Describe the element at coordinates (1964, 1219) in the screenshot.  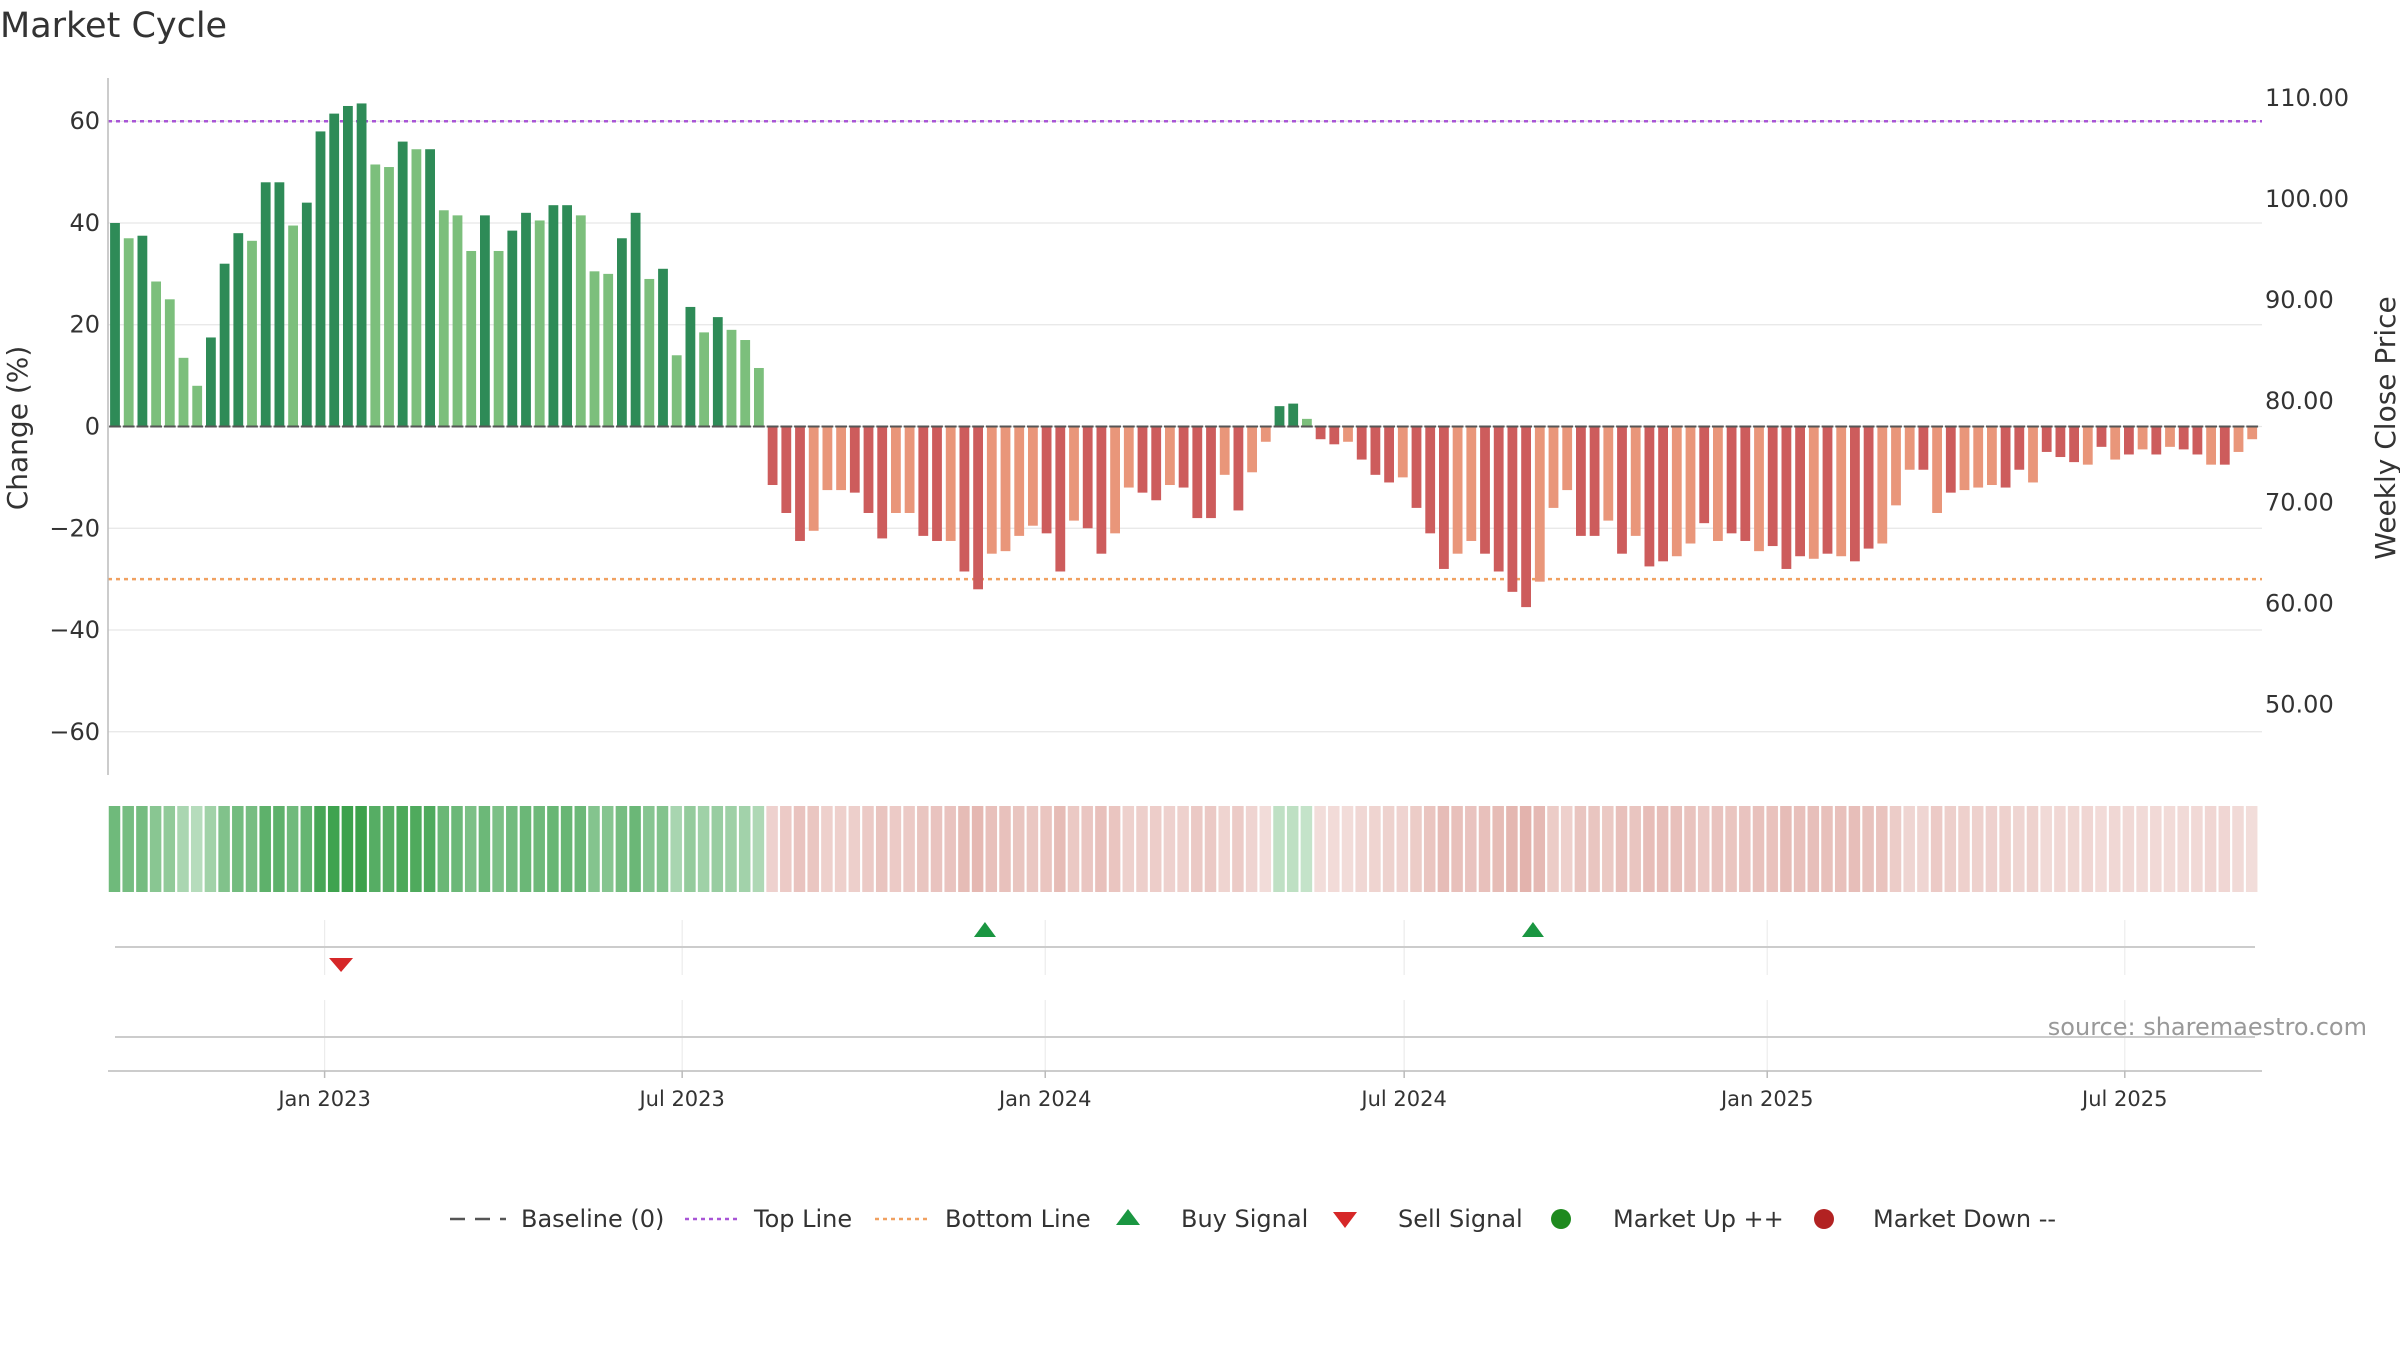
I see `legend-label: Market Down --` at that location.